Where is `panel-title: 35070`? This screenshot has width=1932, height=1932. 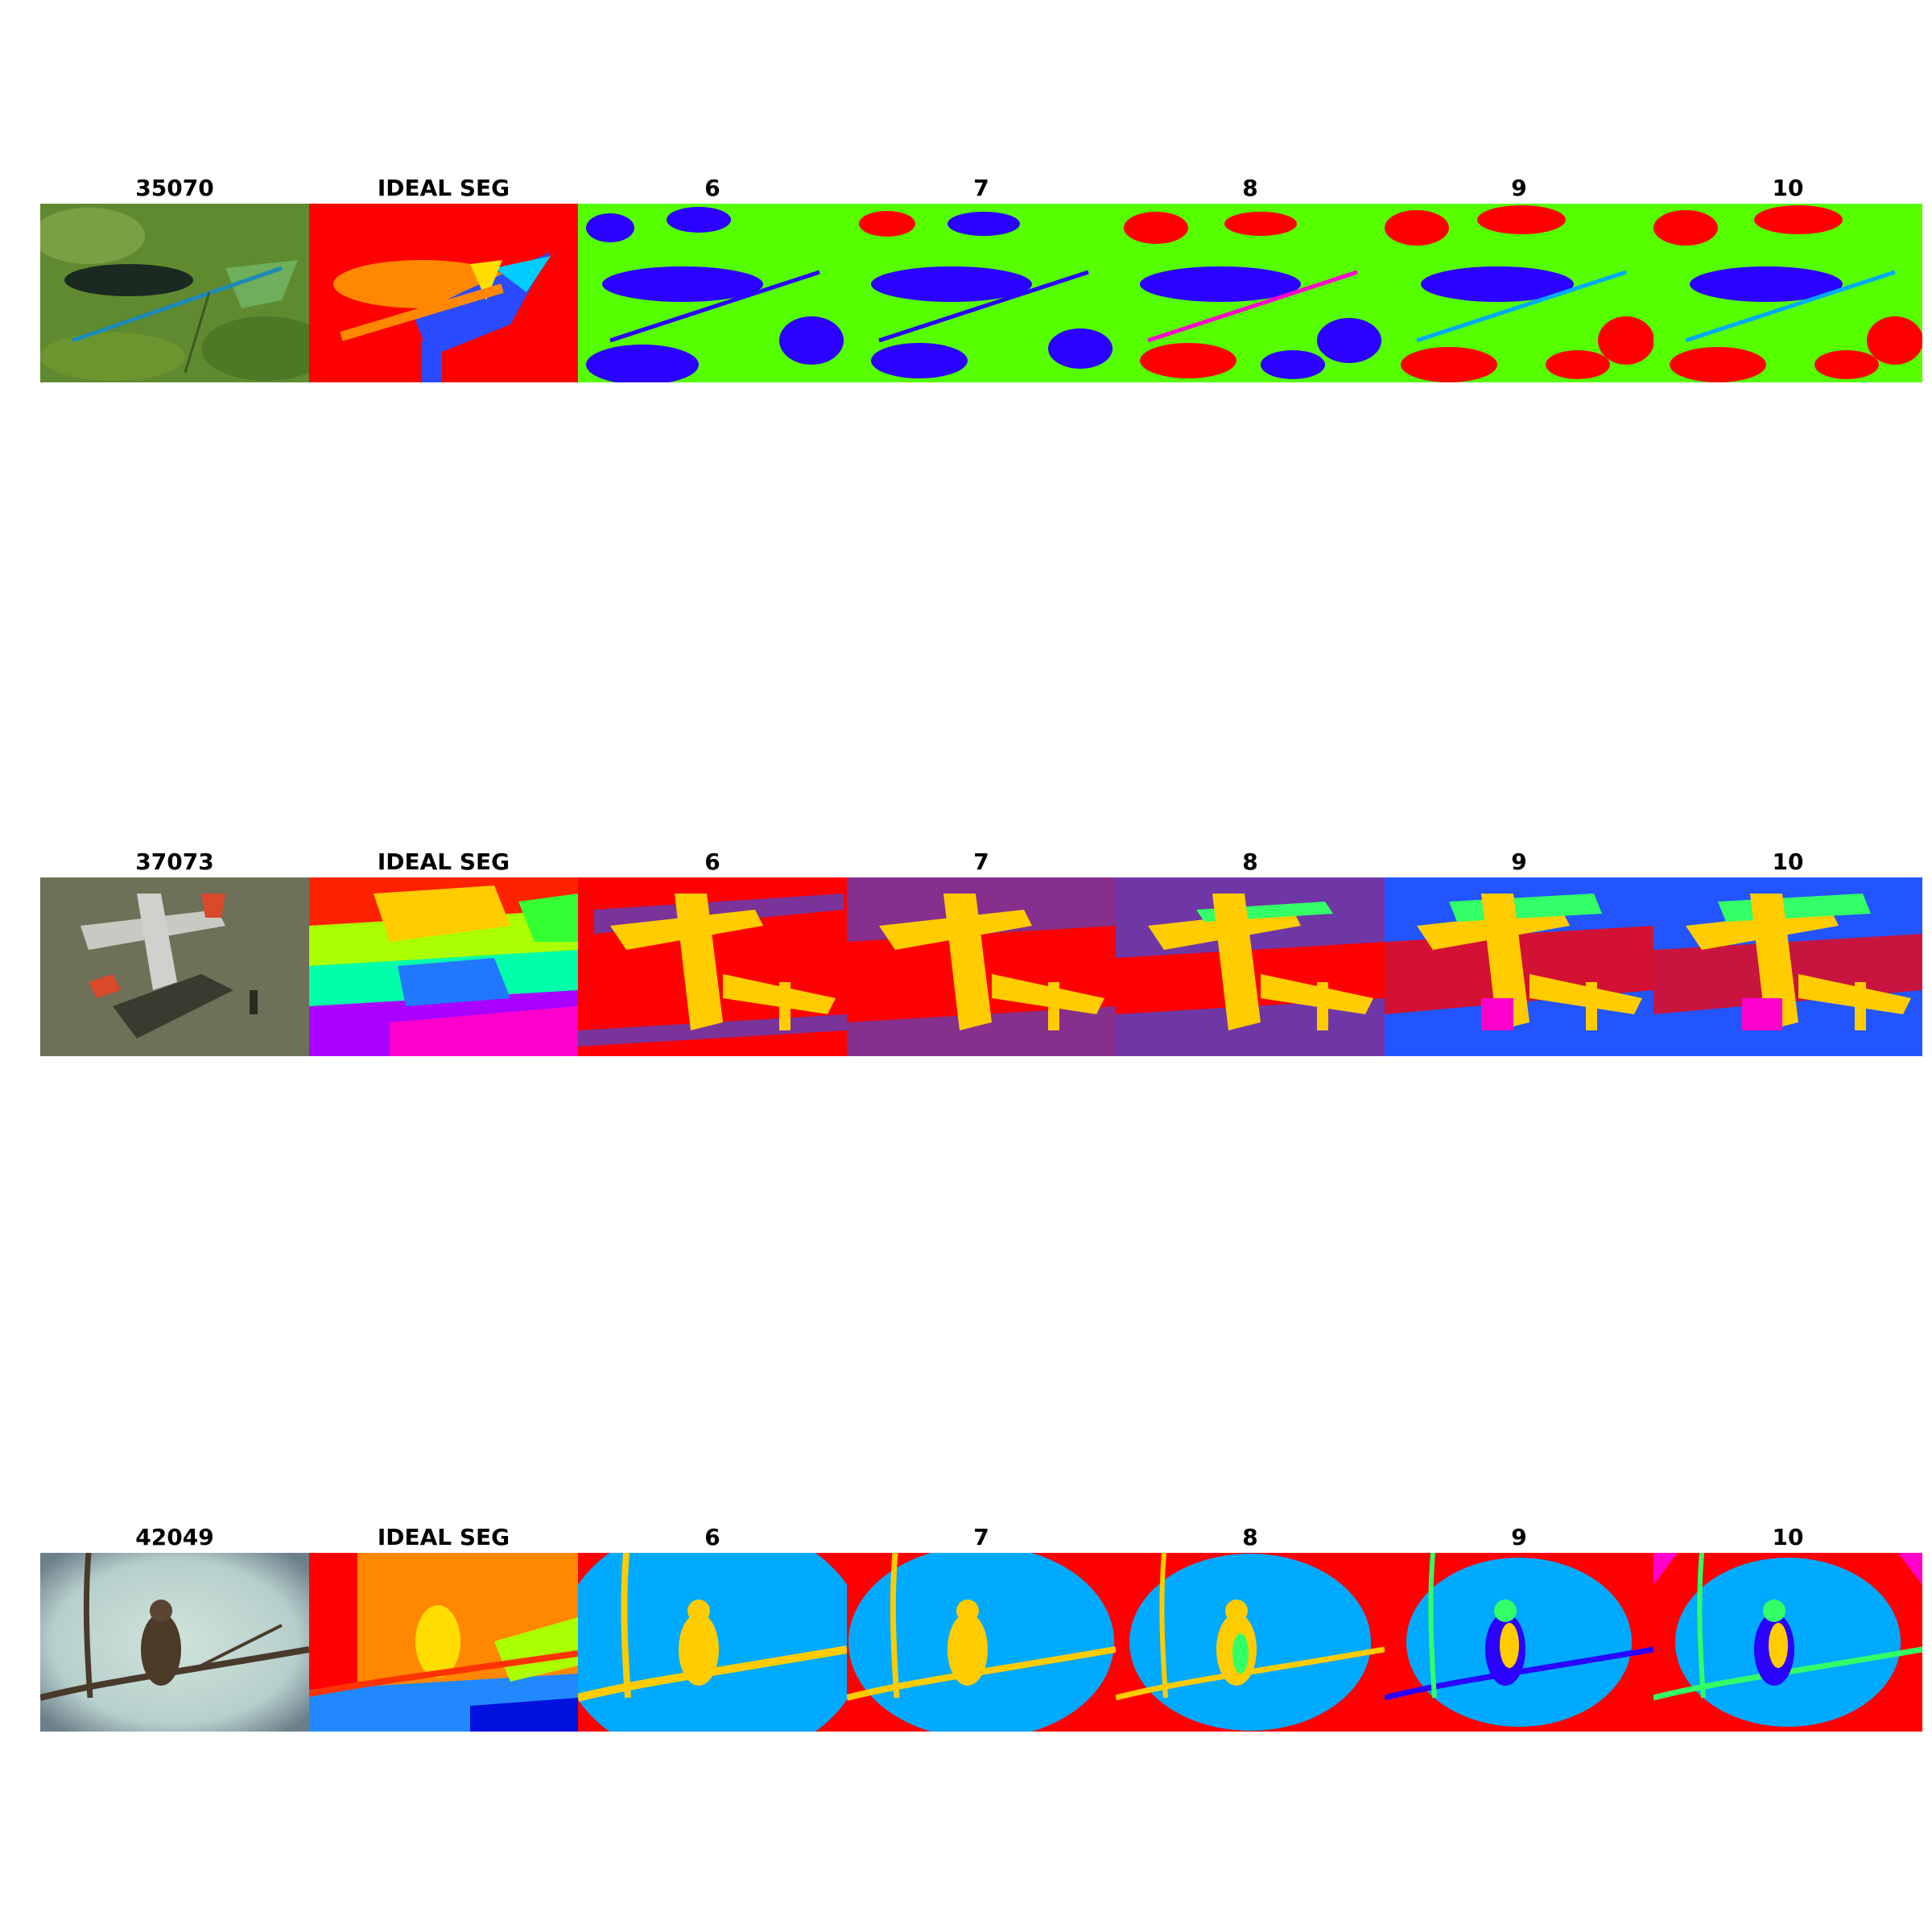 panel-title: 35070 is located at coordinates (174, 188).